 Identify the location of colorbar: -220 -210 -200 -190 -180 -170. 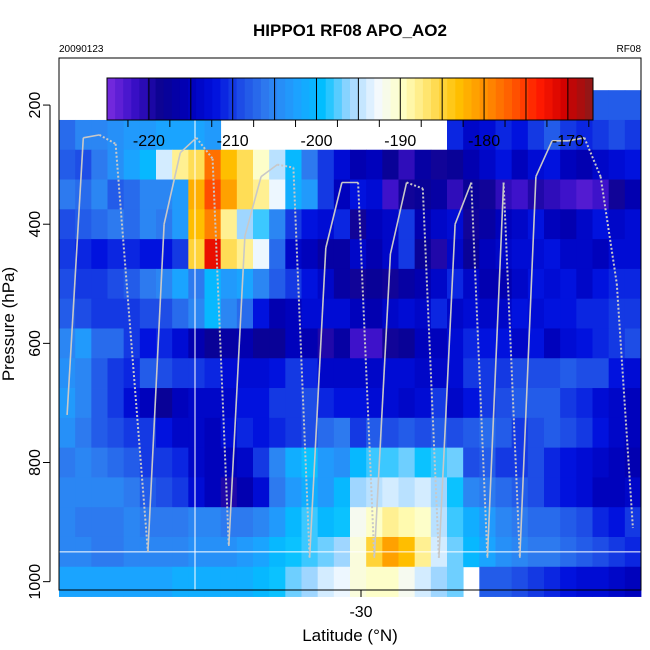
(350, 113).